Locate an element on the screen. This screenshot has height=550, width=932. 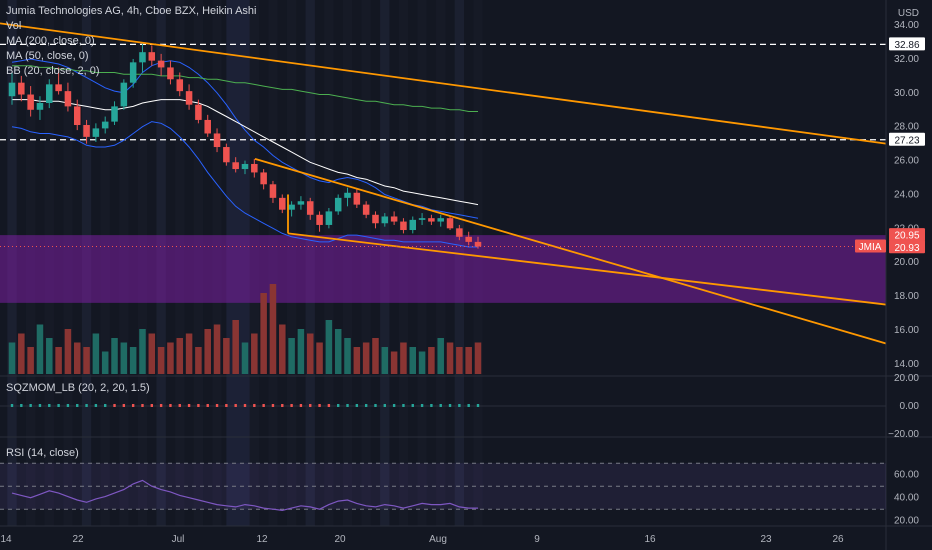
bb-upper is located at coordinates (245, 138).